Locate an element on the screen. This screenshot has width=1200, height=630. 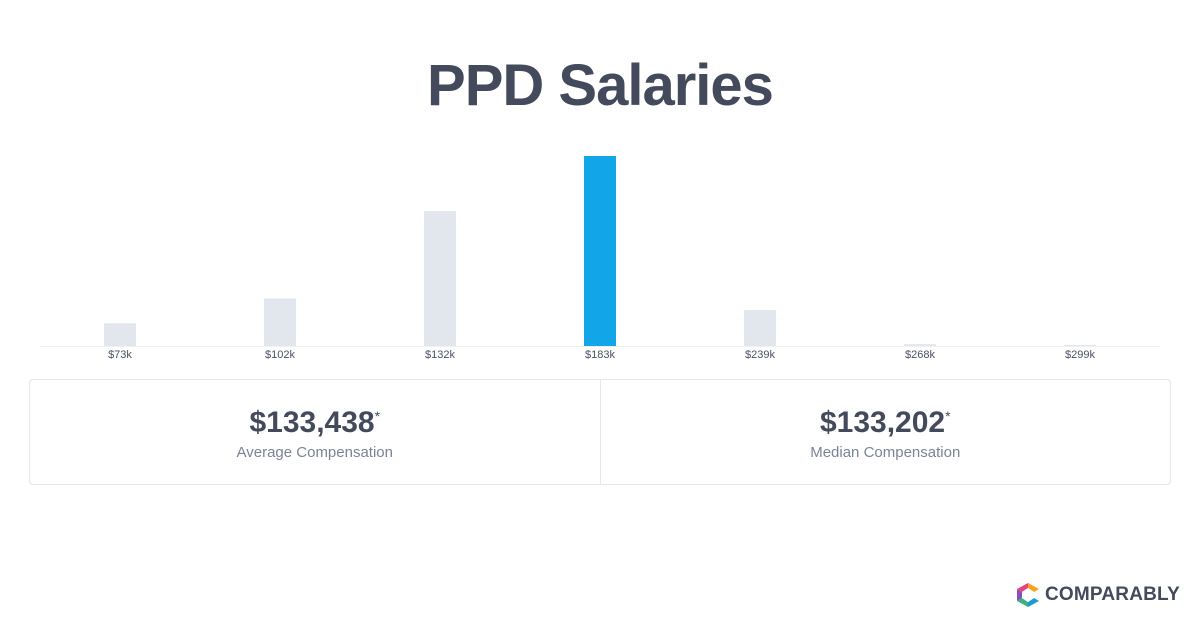
comparably-logo-icon is located at coordinates (1027, 595).